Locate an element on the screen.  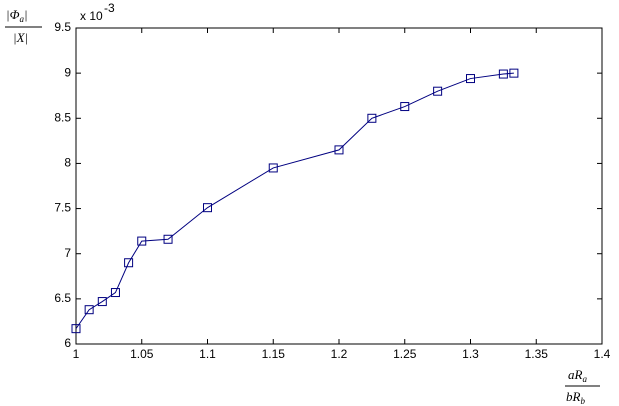
x-tick-label: 1.3 is located at coordinates (470, 354).